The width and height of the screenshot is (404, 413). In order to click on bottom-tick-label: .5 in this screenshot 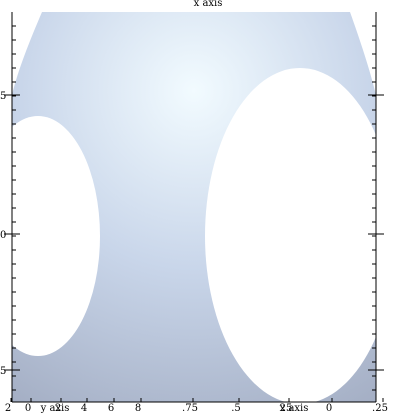, I will do `click(236, 408)`.